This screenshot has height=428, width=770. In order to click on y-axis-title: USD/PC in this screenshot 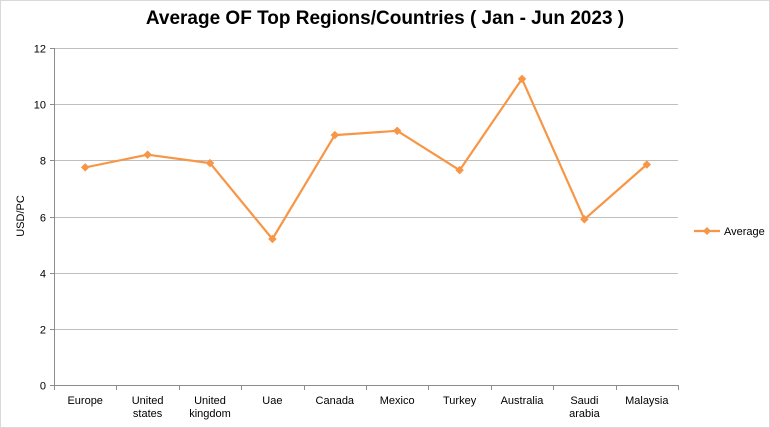, I will do `click(21, 216)`.